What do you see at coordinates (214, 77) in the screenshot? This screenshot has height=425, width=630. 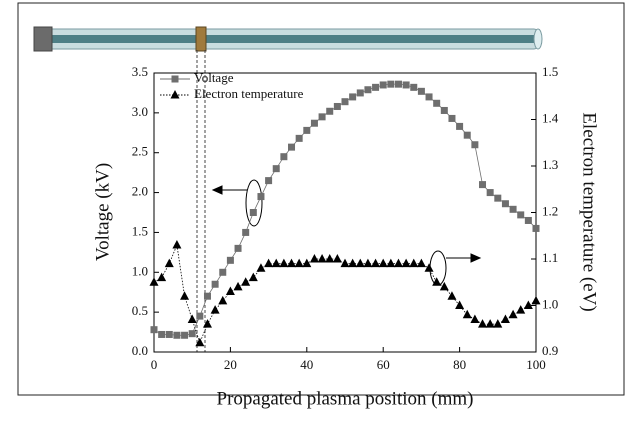 I see `legend-label: Voltage` at bounding box center [214, 77].